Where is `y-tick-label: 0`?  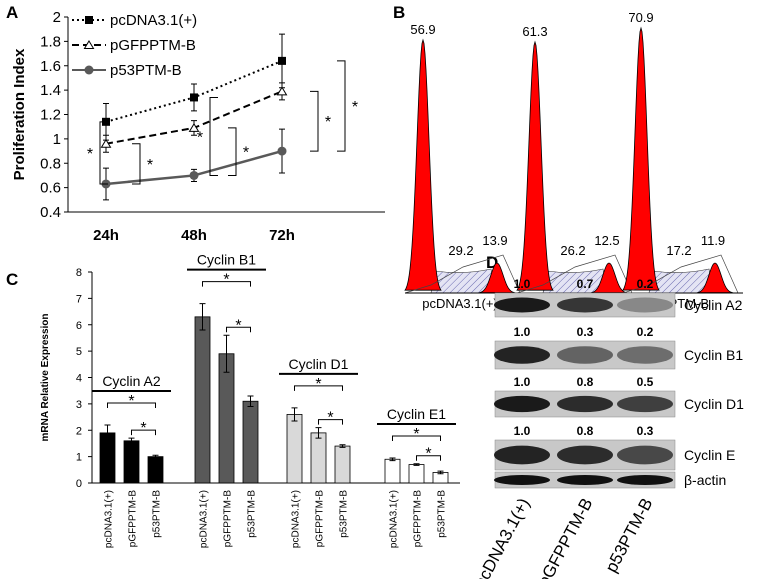 y-tick-label: 0 is located at coordinates (79, 484).